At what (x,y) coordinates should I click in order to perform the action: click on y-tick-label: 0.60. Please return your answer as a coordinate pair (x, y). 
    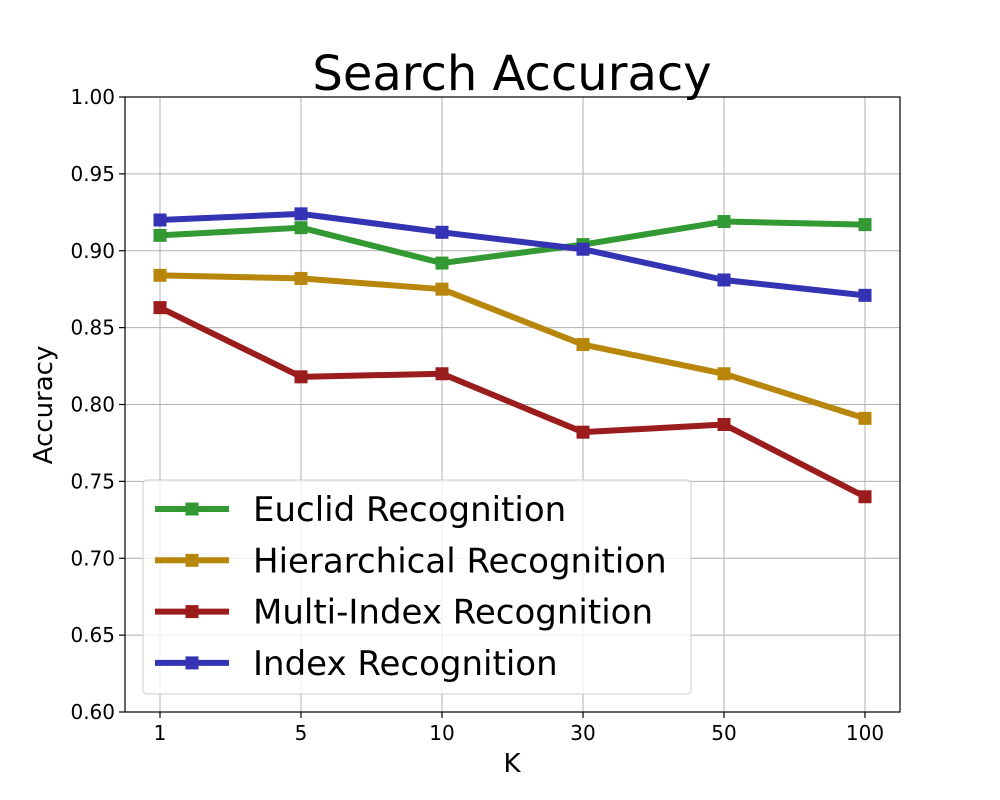
    Looking at the image, I should click on (92, 712).